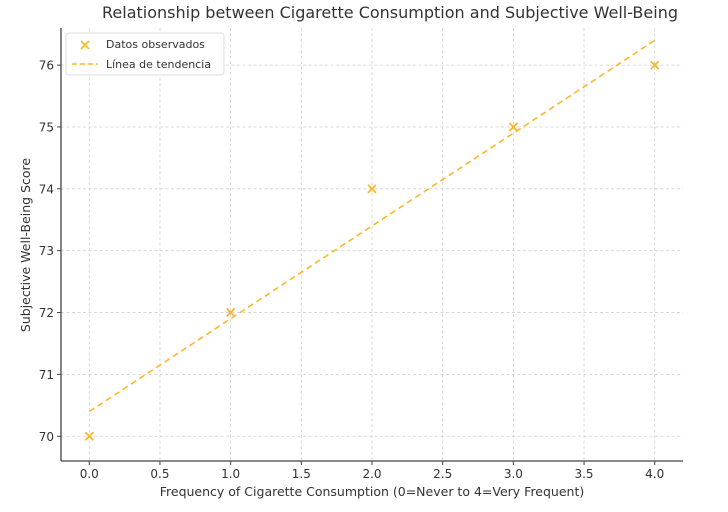 The image size is (728, 512). I want to click on legend-x-marker, so click(85, 45).